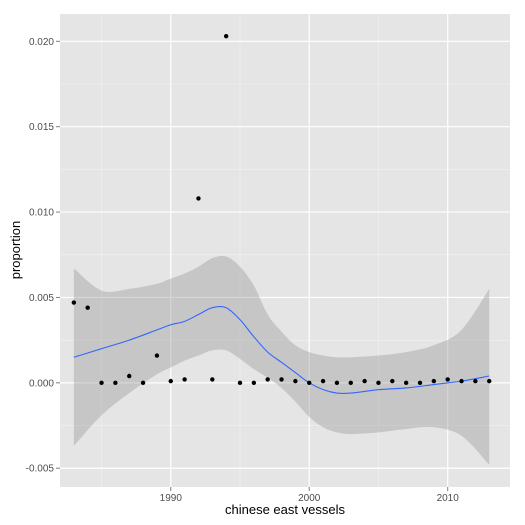  Describe the element at coordinates (448, 498) in the screenshot. I see `x-tick-label: 2010` at that location.